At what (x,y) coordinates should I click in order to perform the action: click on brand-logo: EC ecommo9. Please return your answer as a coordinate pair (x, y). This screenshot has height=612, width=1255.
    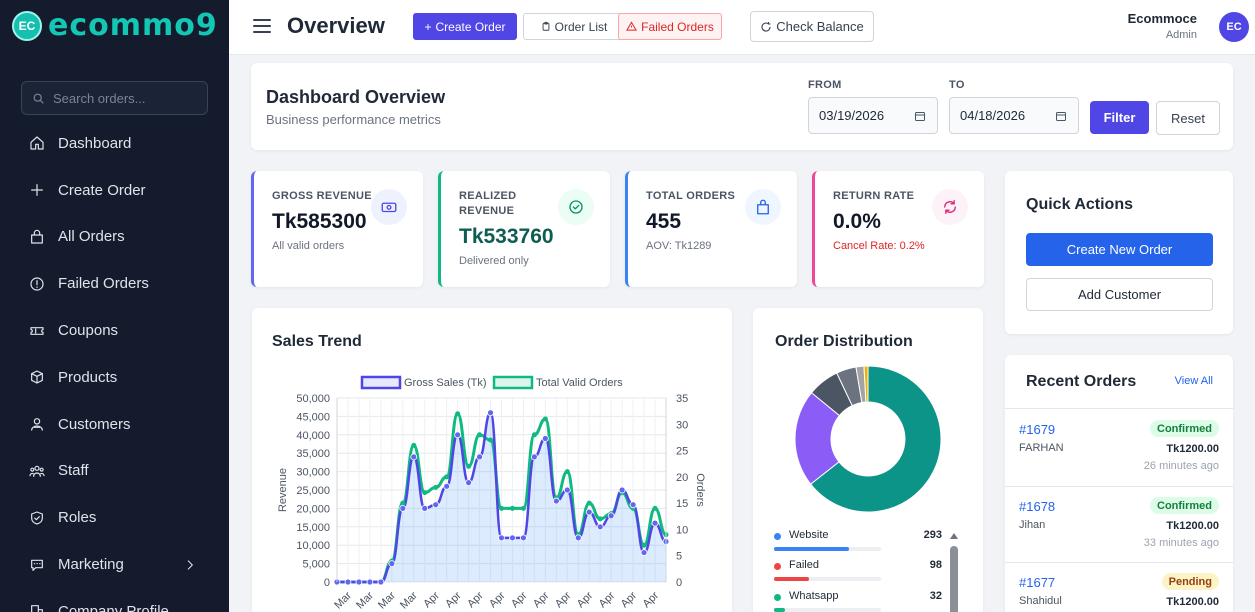
    Looking at the image, I should click on (115, 26).